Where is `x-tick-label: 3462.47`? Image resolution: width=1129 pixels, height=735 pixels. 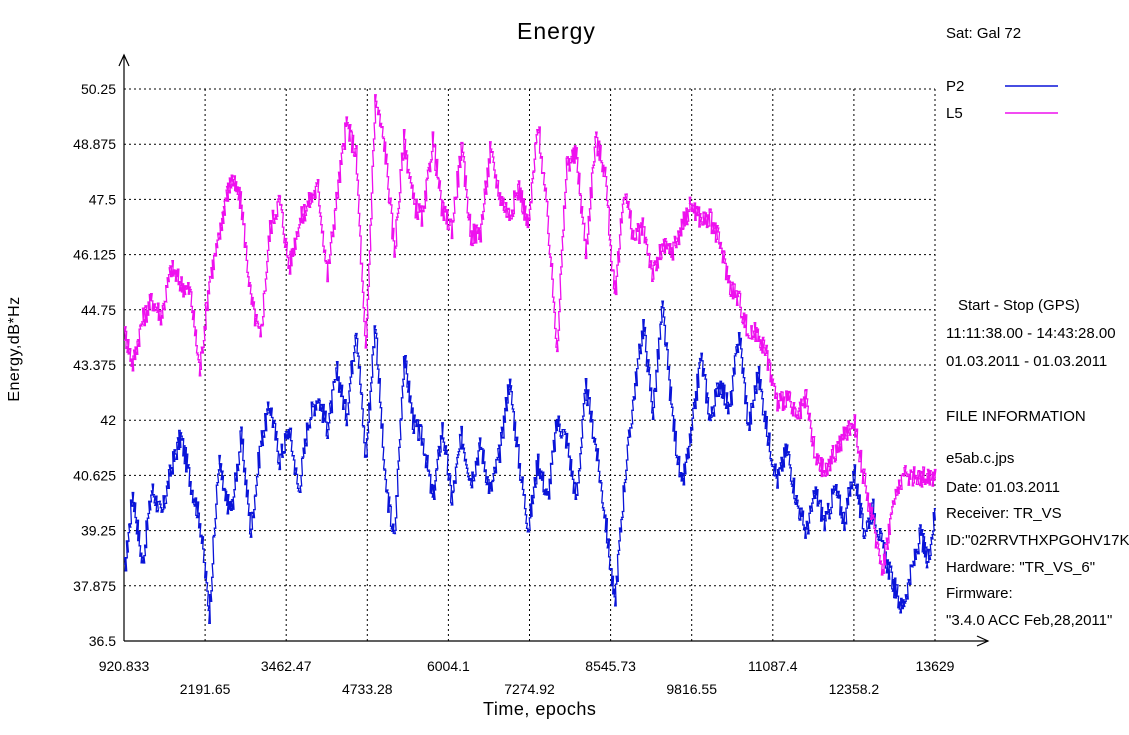
x-tick-label: 3462.47 is located at coordinates (286, 666).